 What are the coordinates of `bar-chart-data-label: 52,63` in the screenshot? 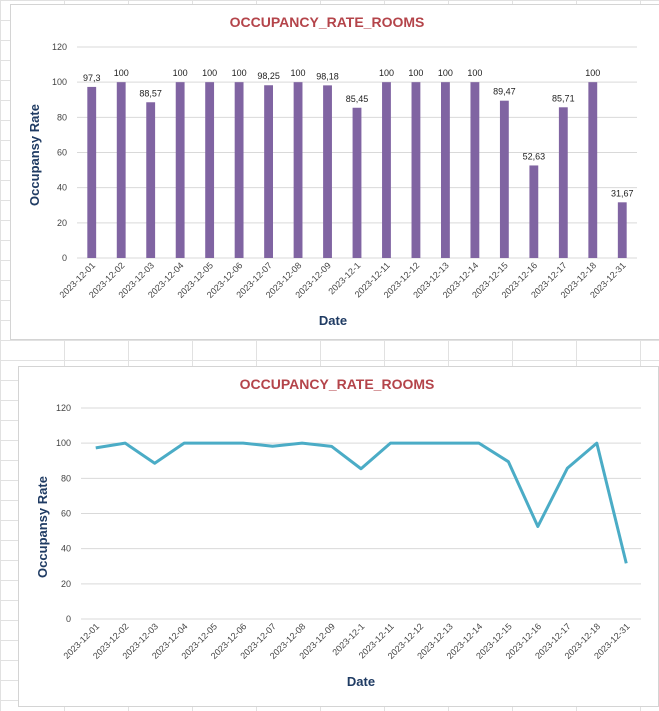 It's located at (534, 156).